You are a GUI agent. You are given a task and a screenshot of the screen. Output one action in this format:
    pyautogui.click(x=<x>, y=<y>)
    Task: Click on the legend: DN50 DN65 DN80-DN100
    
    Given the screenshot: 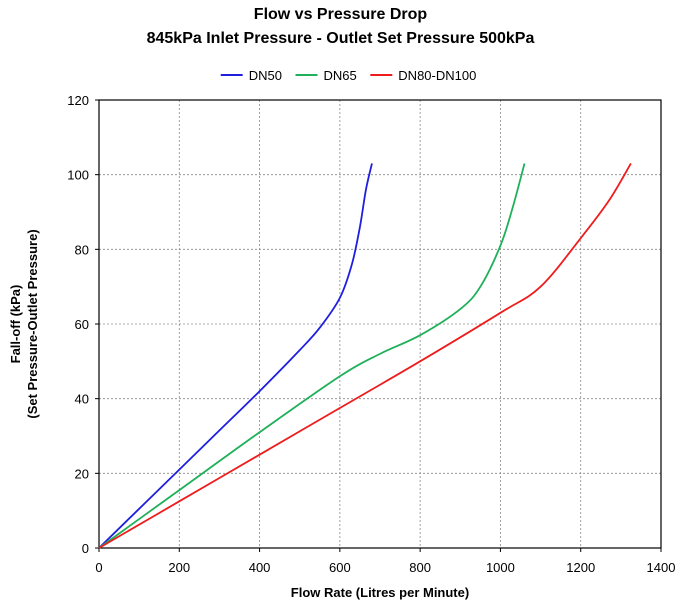 What is the action you would take?
    pyautogui.click(x=348, y=75)
    